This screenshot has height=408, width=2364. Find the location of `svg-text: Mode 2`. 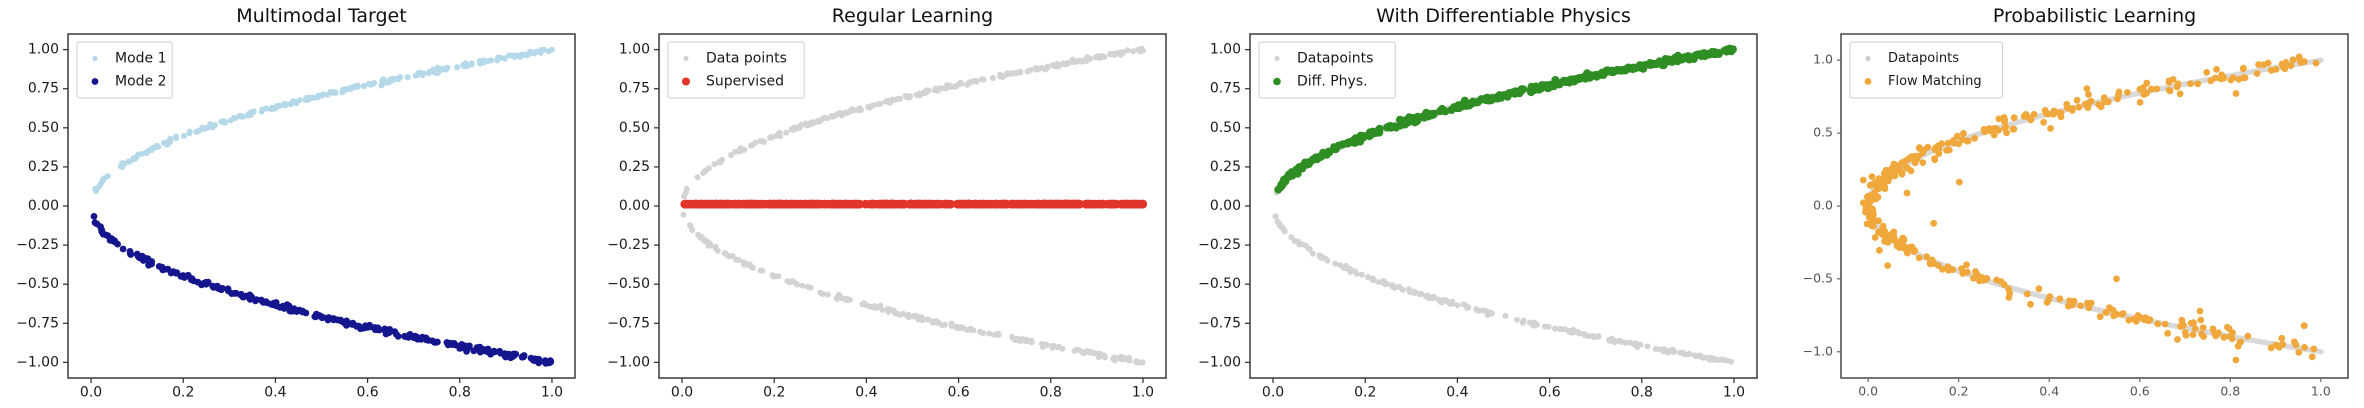

svg-text: Mode 2 is located at coordinates (141, 82).